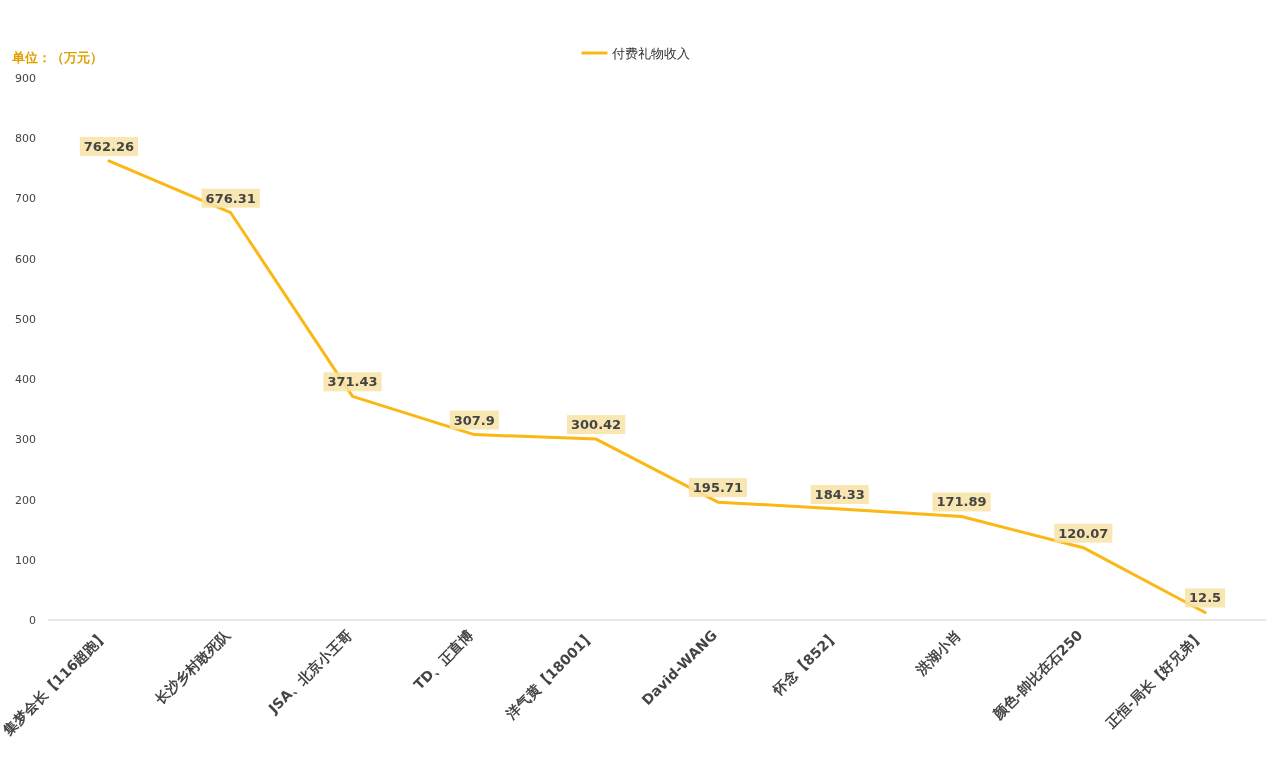 Image resolution: width=1273 pixels, height=762 pixels. I want to click on y-tick-label: 300, so click(25, 440).